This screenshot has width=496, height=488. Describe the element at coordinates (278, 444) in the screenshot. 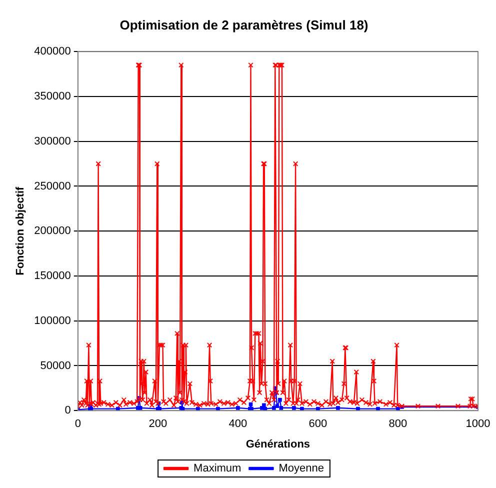

I see `x-axis-title: Générations` at that location.